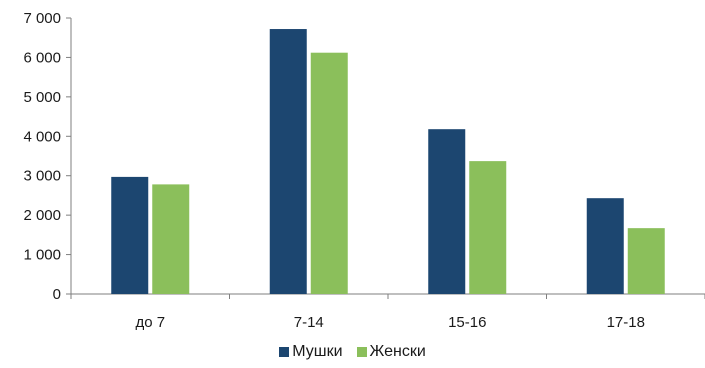 The width and height of the screenshot is (705, 368). Describe the element at coordinates (42, 176) in the screenshot. I see `y-tick-label: 3 000` at that location.